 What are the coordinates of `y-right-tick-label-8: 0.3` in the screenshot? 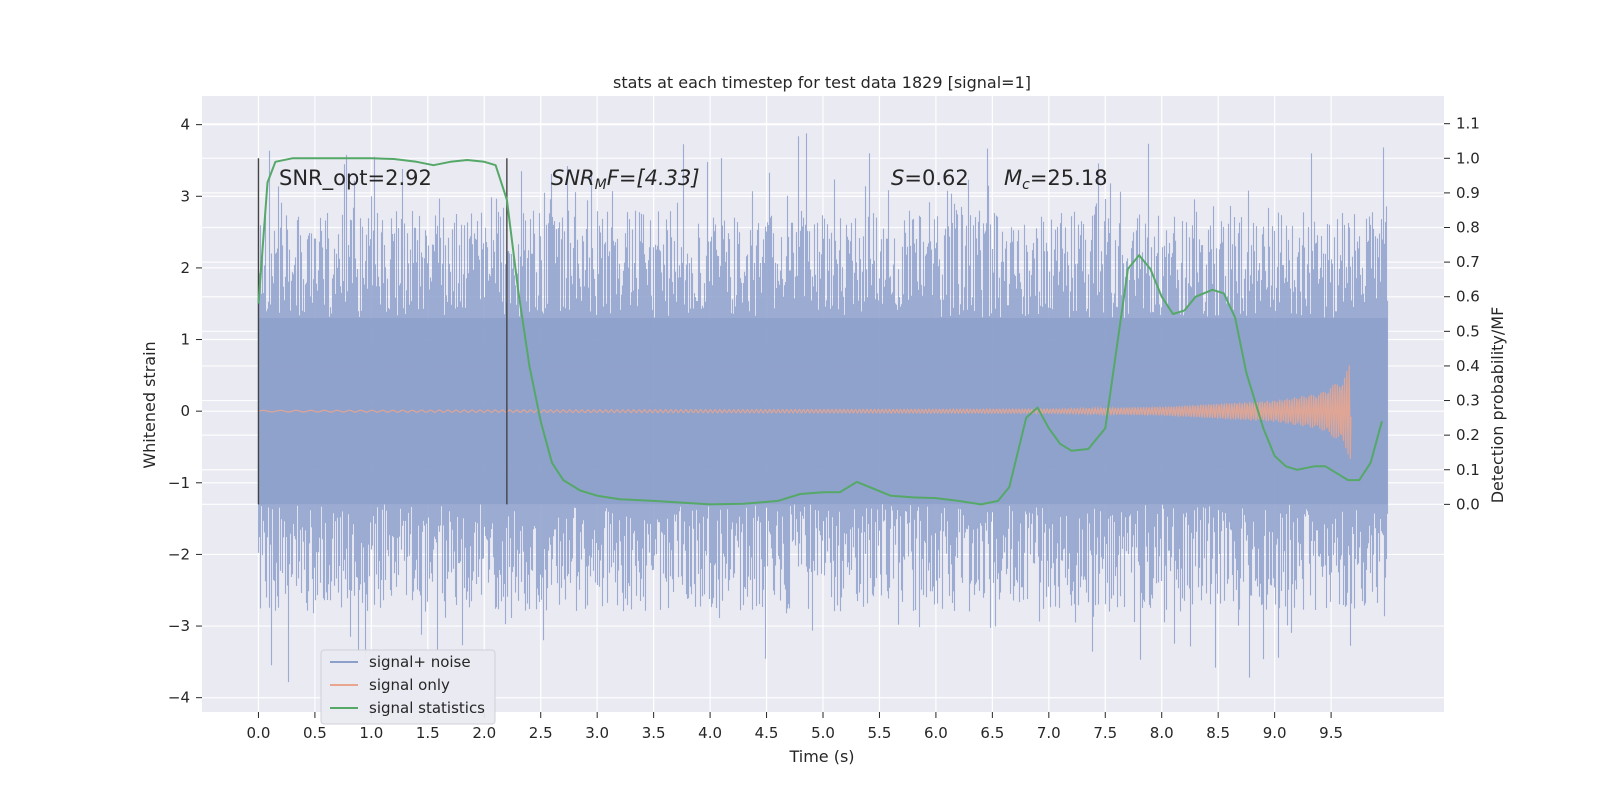 It's located at (1468, 401).